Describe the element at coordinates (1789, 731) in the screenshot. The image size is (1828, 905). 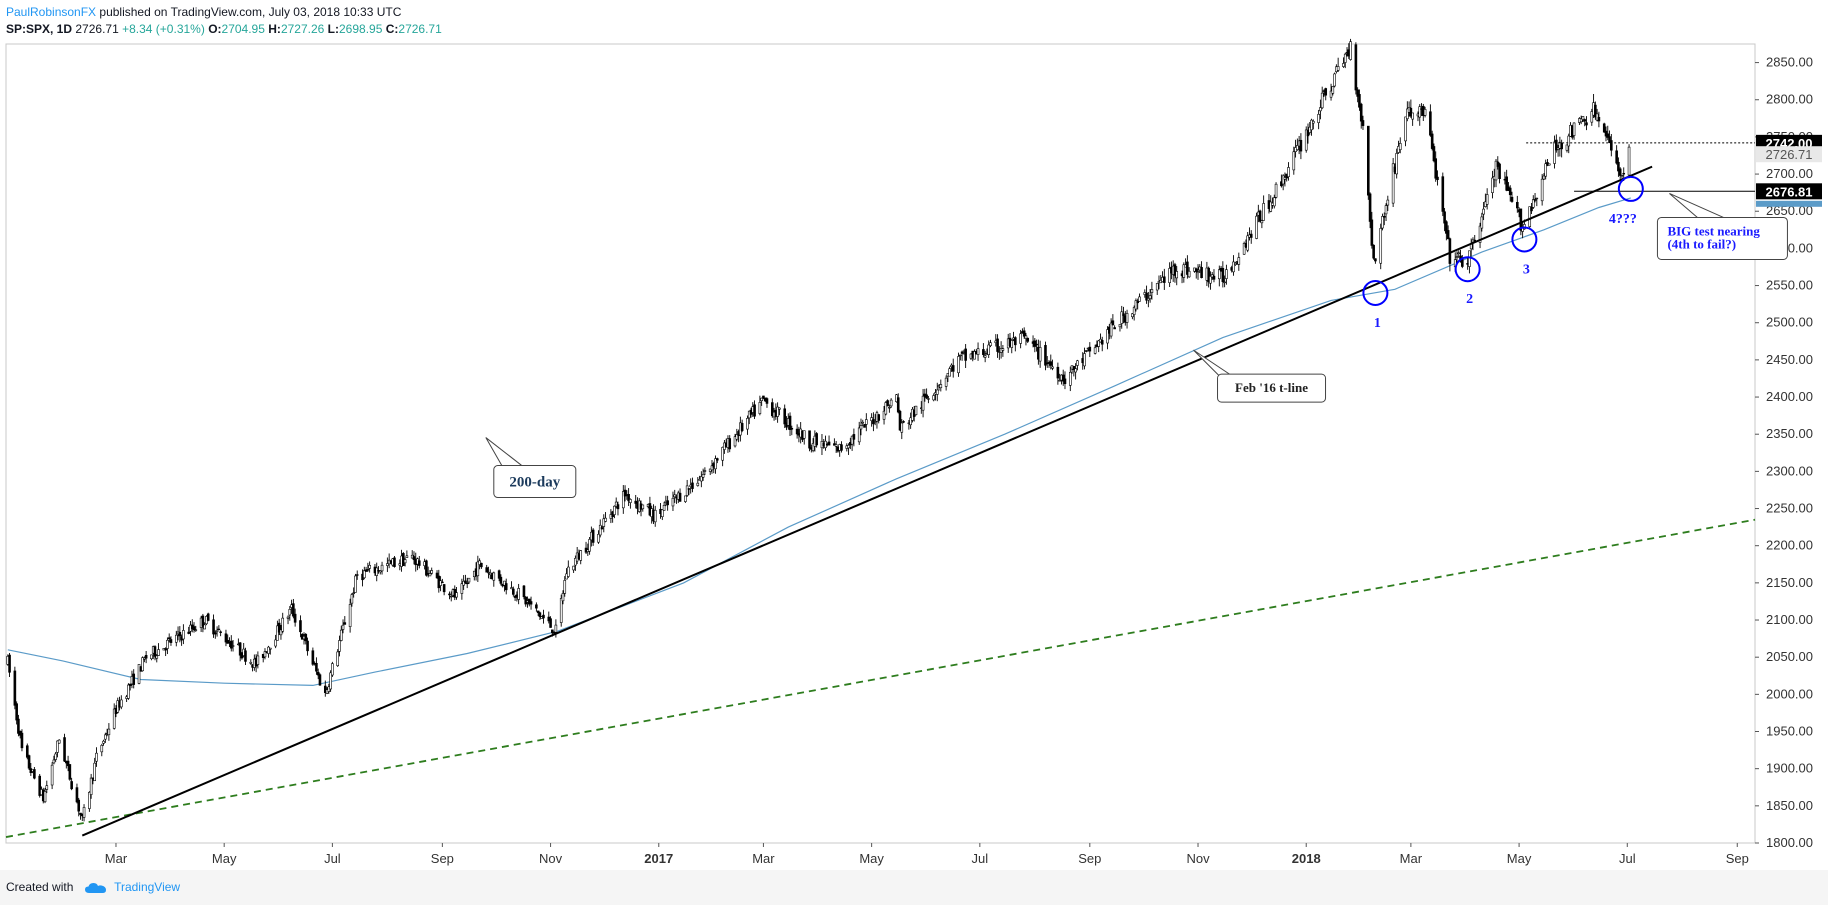
I see `y-tick-label: 1950.00` at that location.